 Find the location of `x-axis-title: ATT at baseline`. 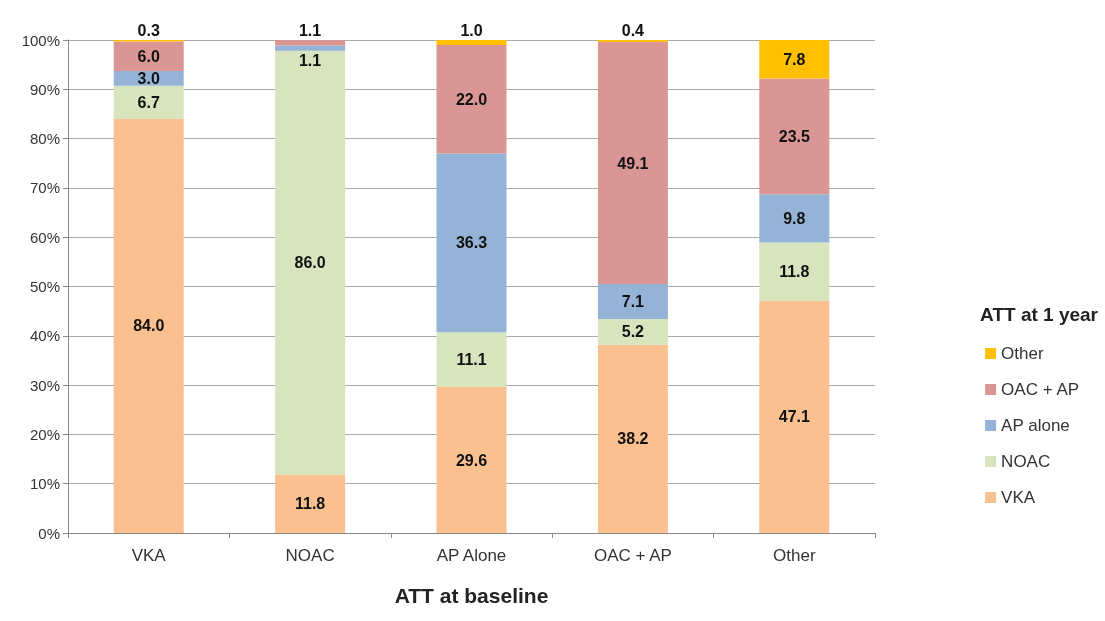

x-axis-title: ATT at baseline is located at coordinates (471, 595).